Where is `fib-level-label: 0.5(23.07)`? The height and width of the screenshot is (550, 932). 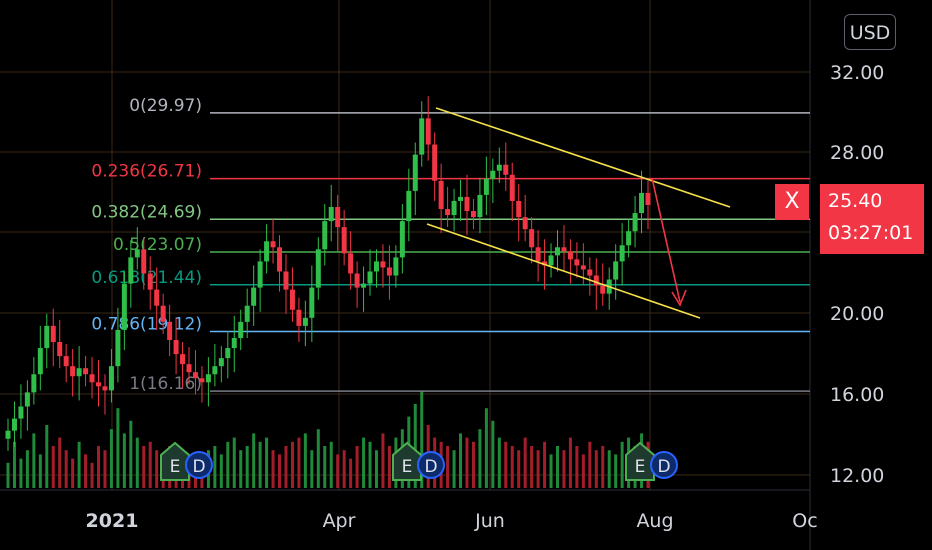 fib-level-label: 0.5(23.07) is located at coordinates (157, 245).